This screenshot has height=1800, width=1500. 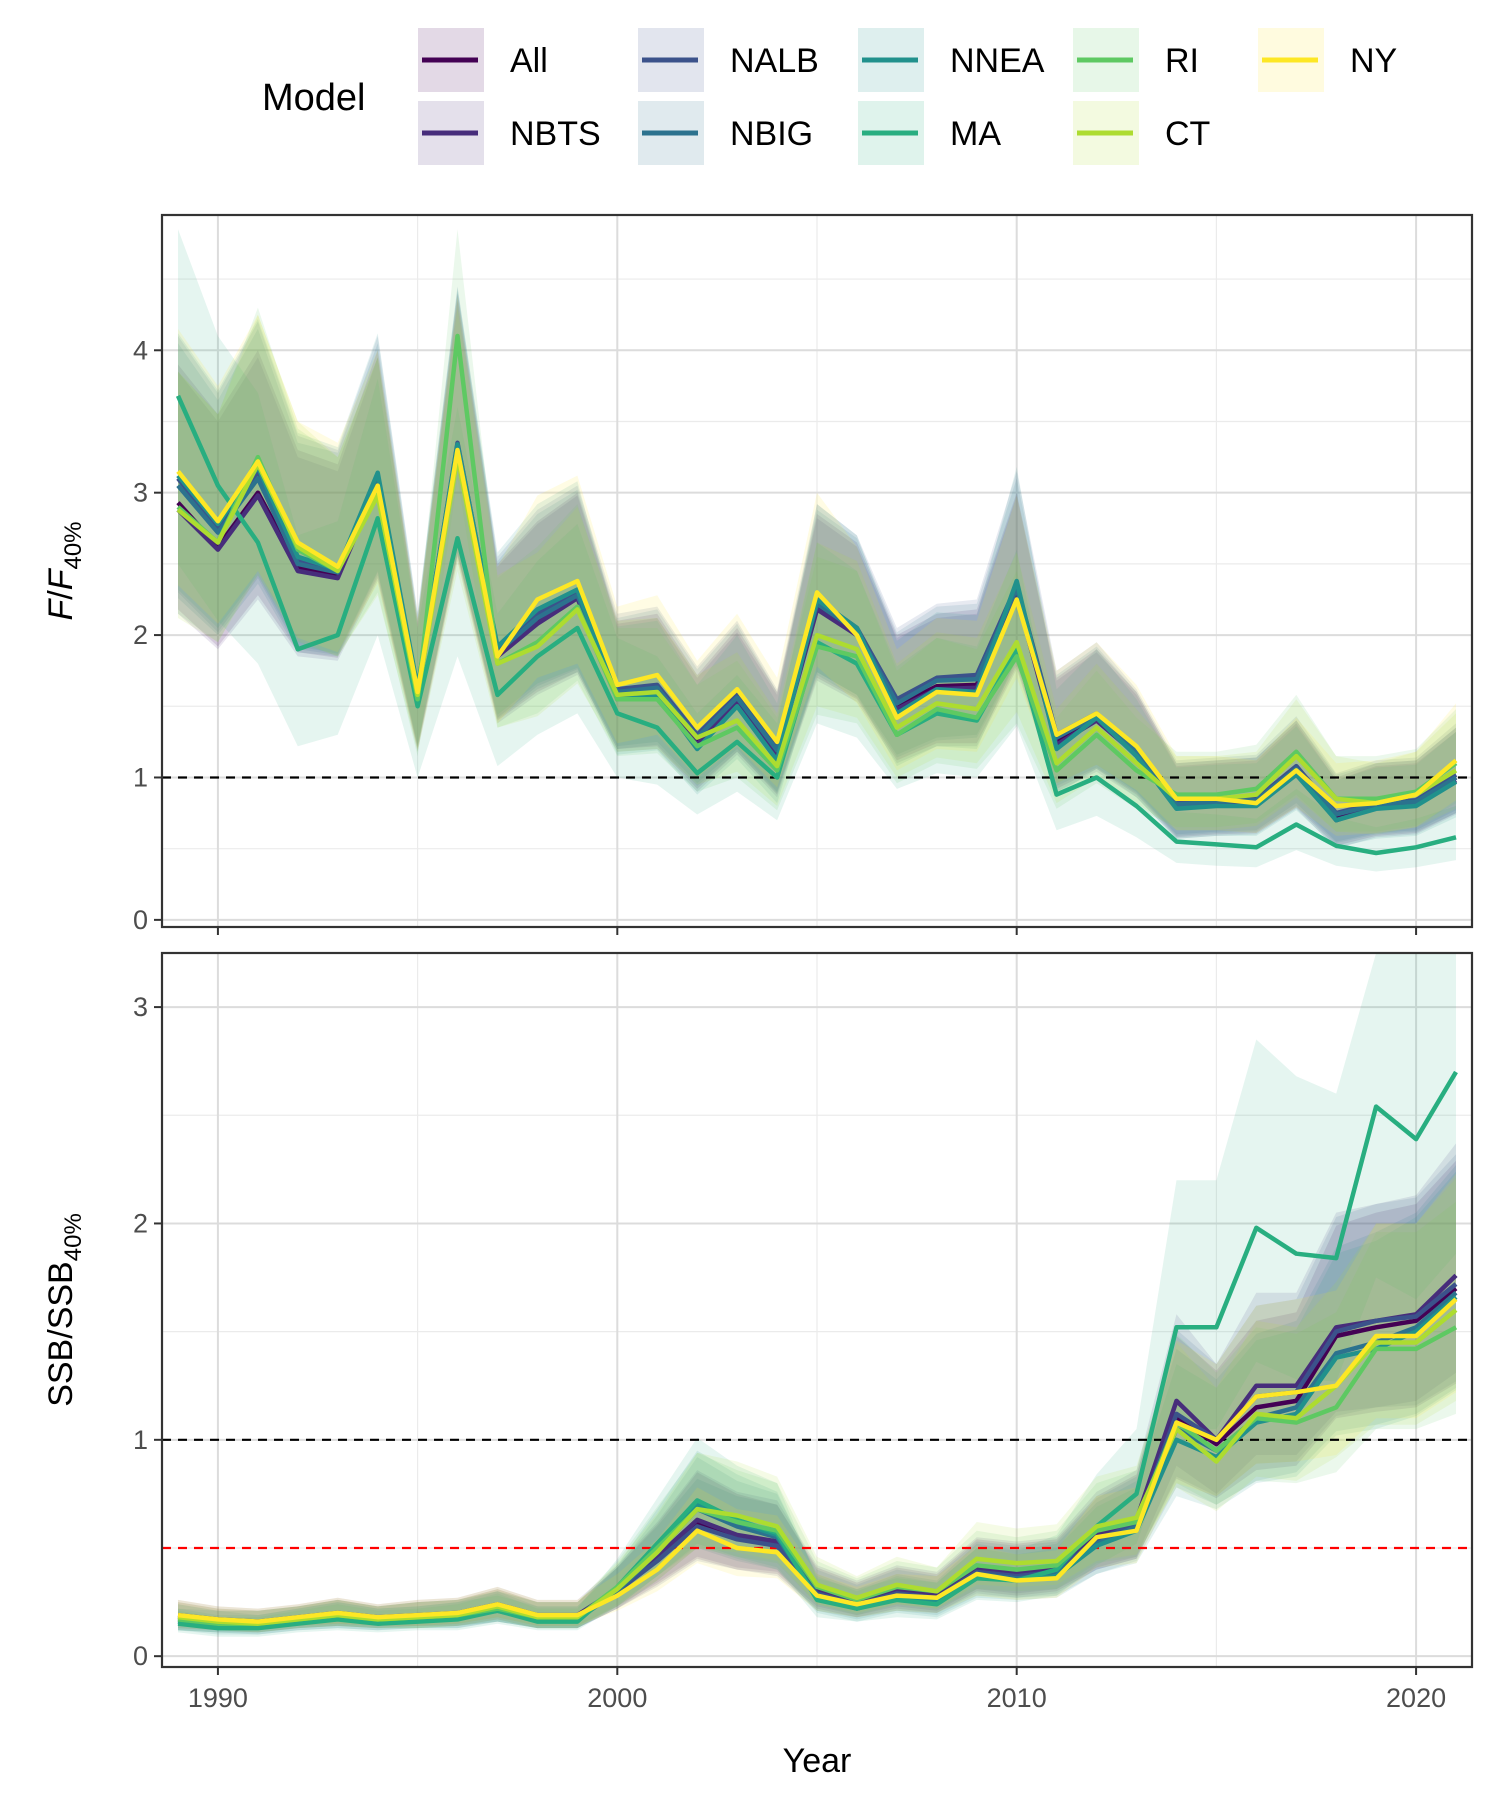 I want to click on legend-items: All NBTS NALB NBIG NNEA MA RI CT NY, so click(x=907, y=96).